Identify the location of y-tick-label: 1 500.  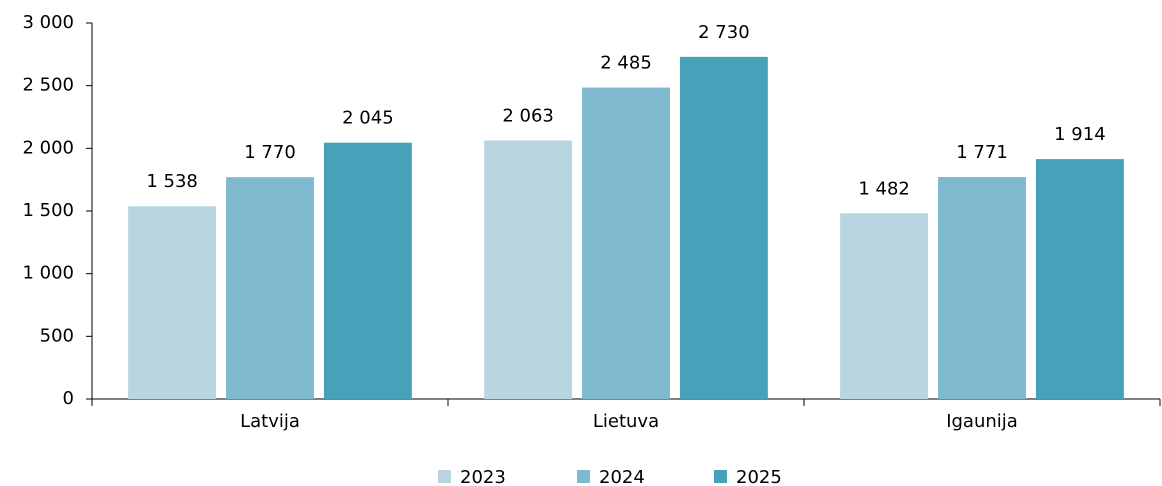
(48, 210).